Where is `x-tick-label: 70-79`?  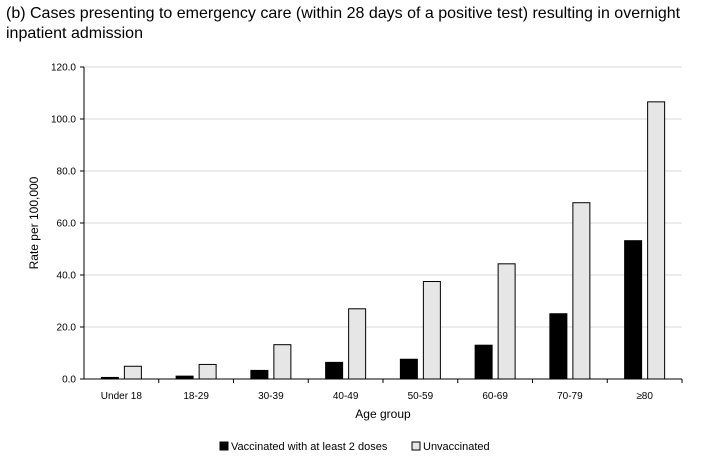
x-tick-label: 70-79 is located at coordinates (570, 396).